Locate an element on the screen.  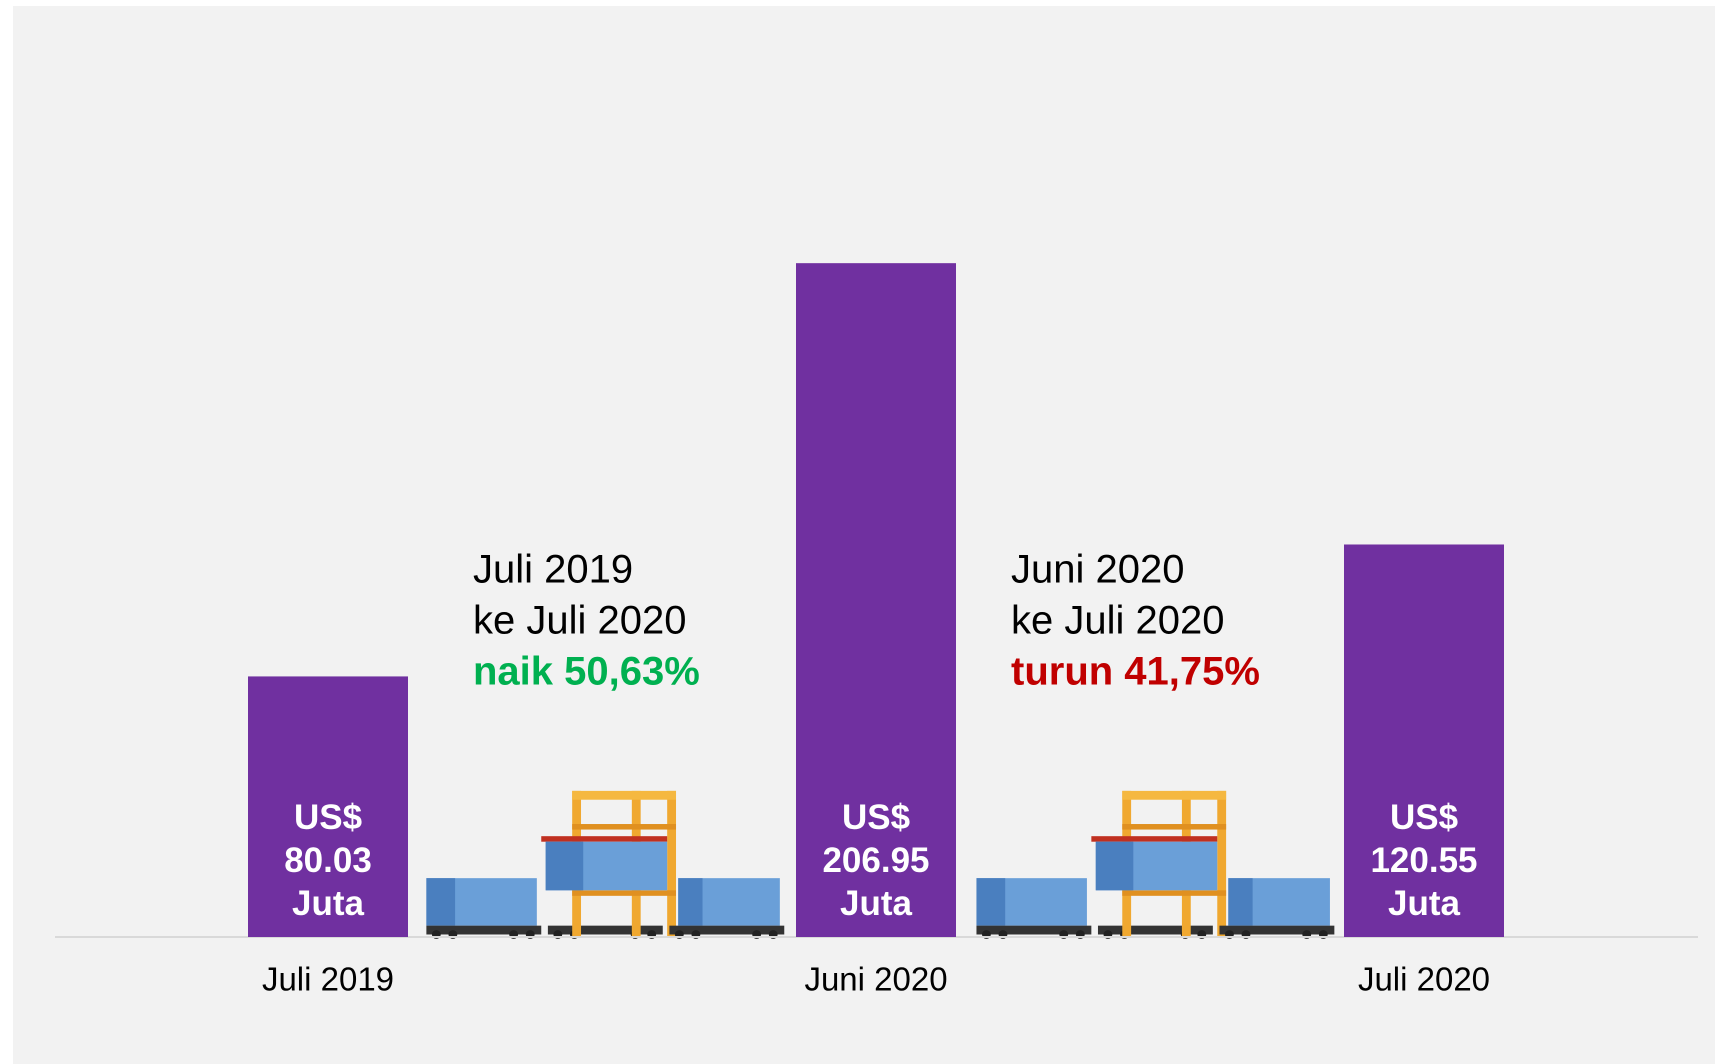
annotation-text: Juli 2019 is located at coordinates (553, 570).